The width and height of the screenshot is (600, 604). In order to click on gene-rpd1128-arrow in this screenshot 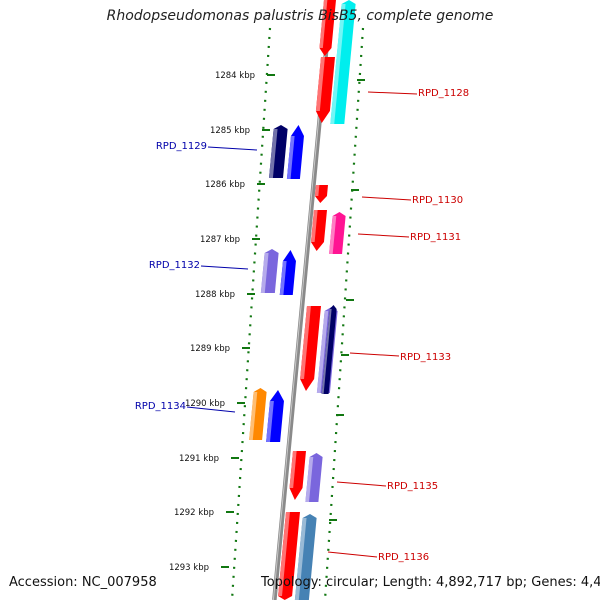, I will do `click(325, 90)`.